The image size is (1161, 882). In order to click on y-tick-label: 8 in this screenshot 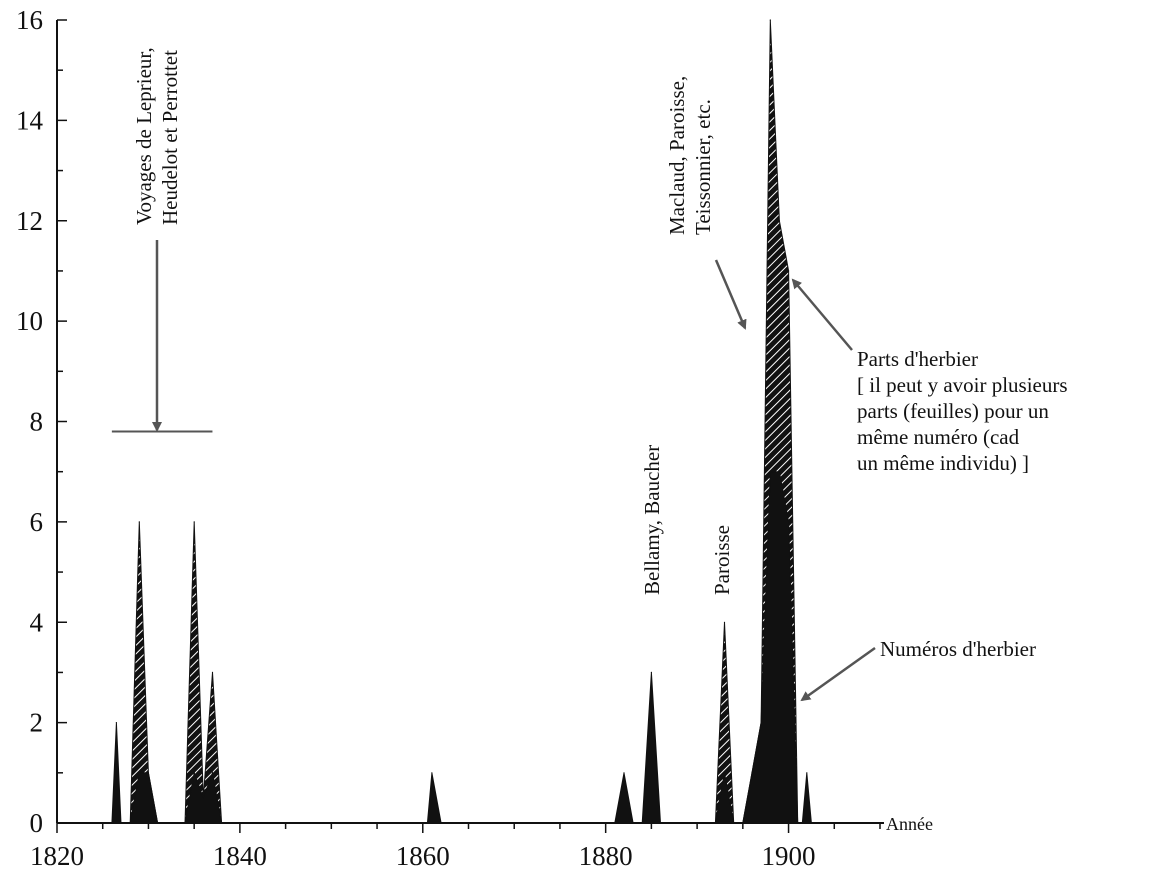, I will do `click(37, 422)`.